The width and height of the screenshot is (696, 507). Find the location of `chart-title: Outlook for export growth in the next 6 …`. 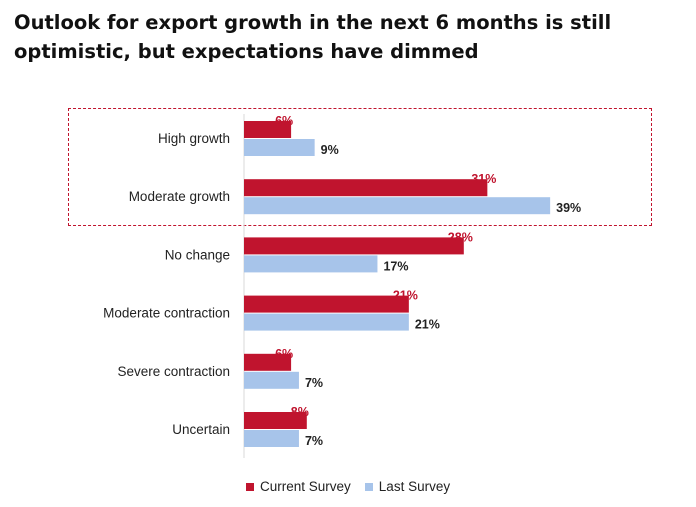

chart-title: Outlook for export growth in the next 6 … is located at coordinates (349, 37).